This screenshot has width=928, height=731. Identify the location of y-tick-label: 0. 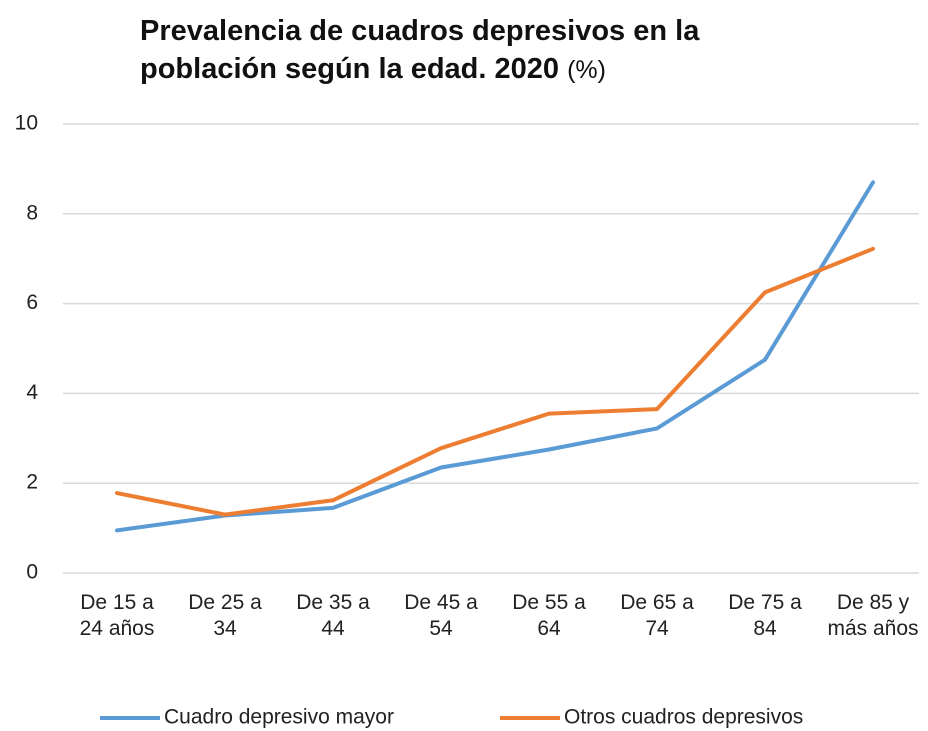
(32, 572).